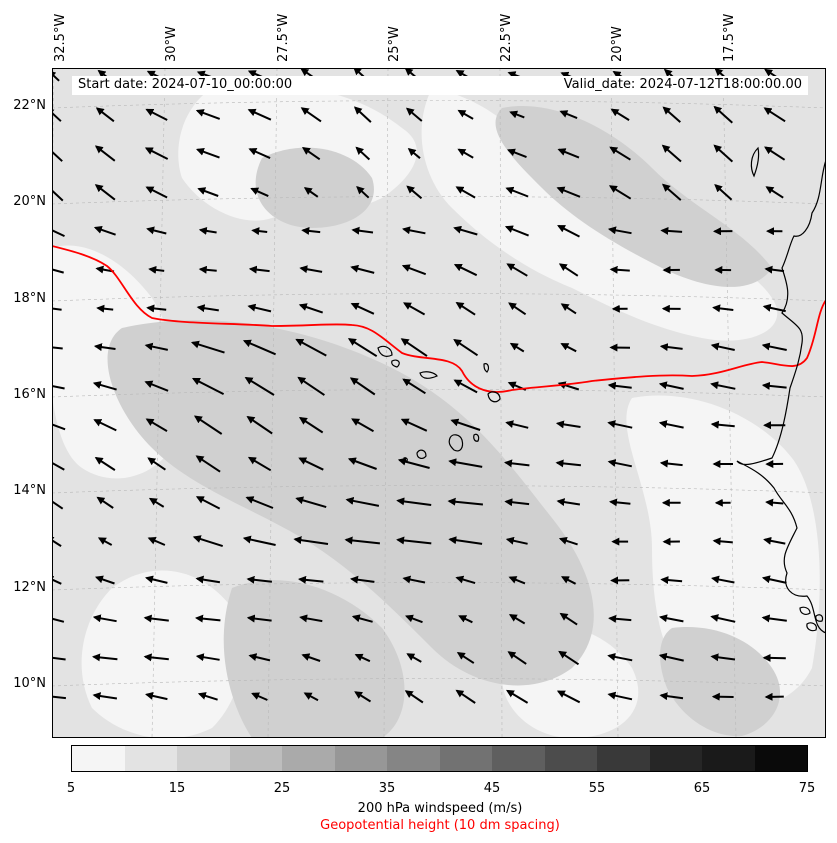  Describe the element at coordinates (682, 84) in the screenshot. I see `valid-date-label: Valid_date: 2024-07-12T18:00:00.00` at that location.